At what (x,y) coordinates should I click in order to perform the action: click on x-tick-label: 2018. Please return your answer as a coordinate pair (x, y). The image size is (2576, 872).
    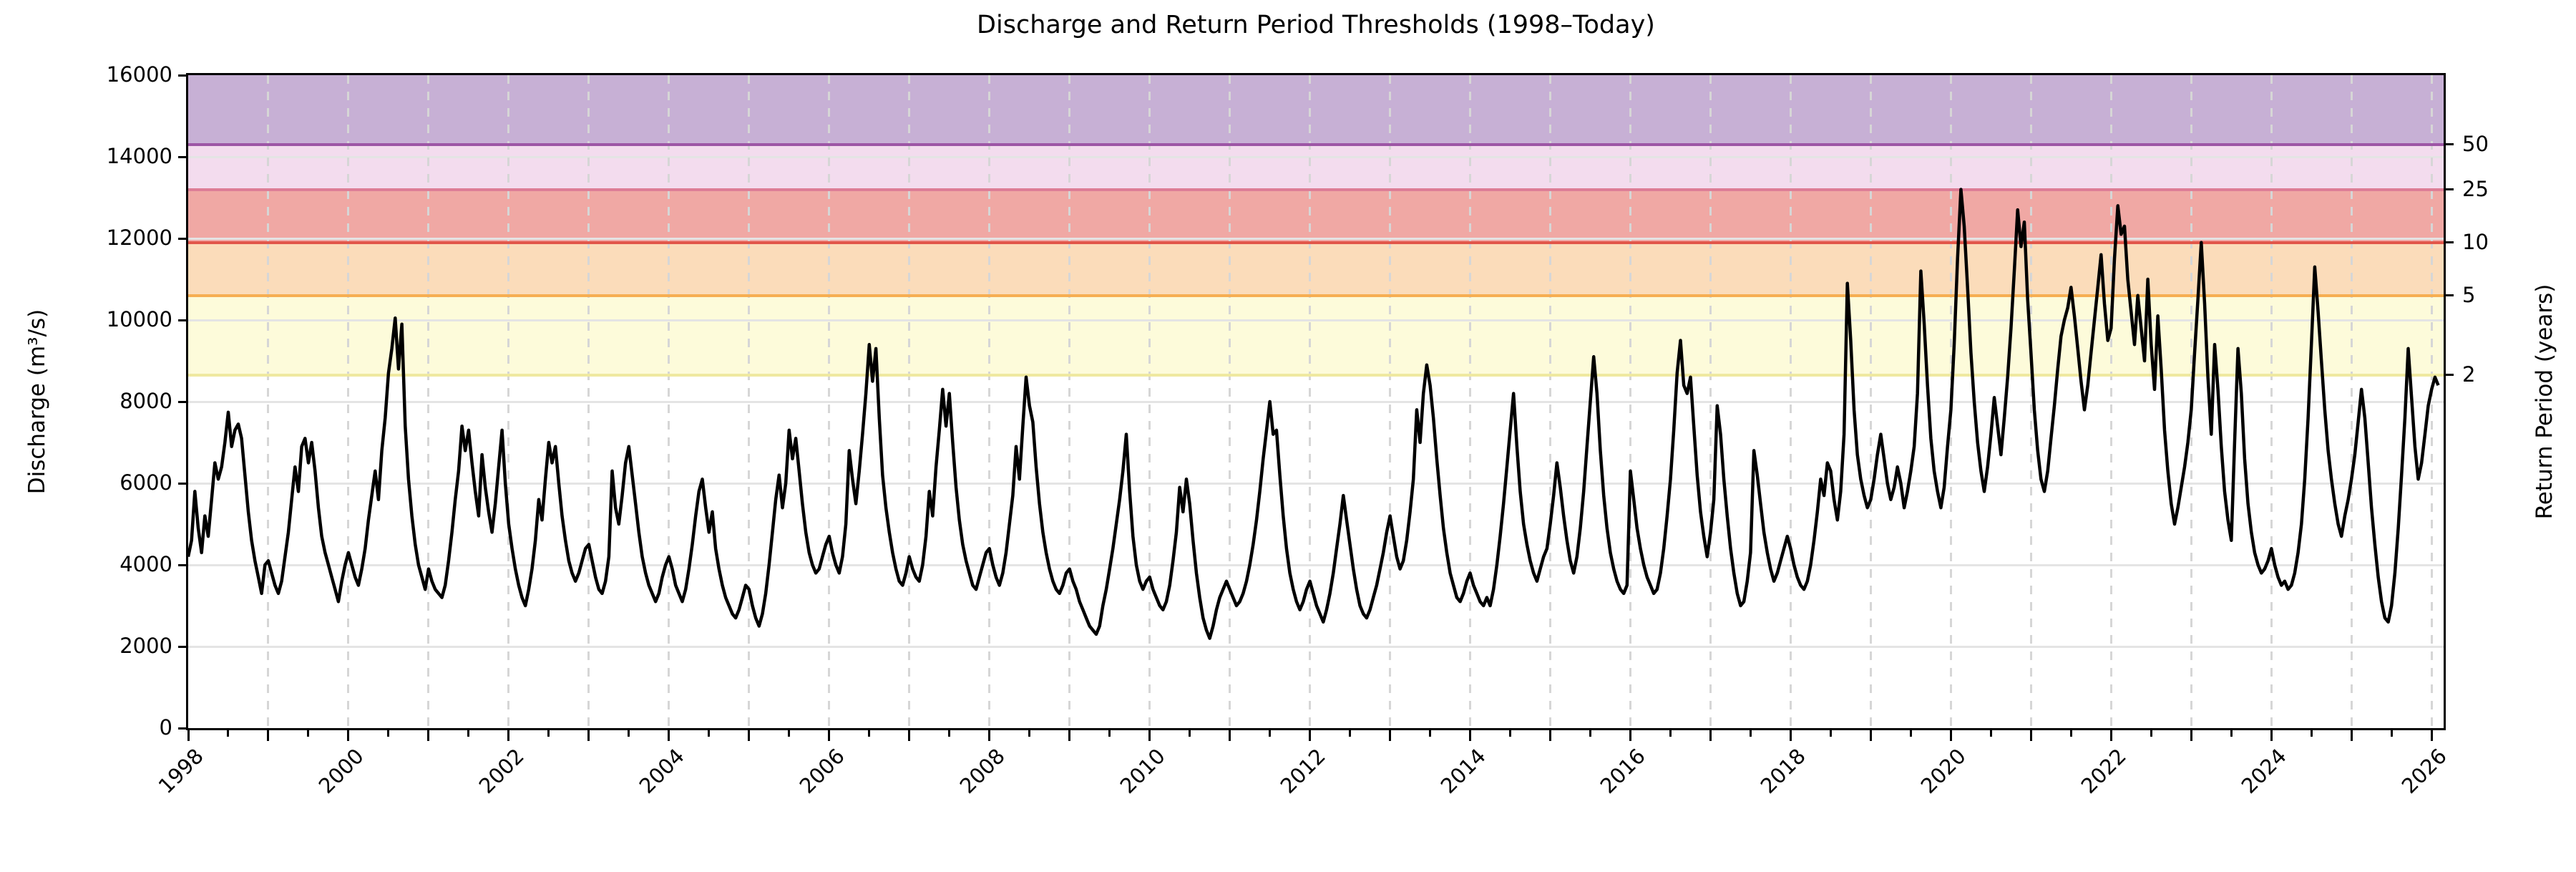
    Looking at the image, I should click on (1783, 771).